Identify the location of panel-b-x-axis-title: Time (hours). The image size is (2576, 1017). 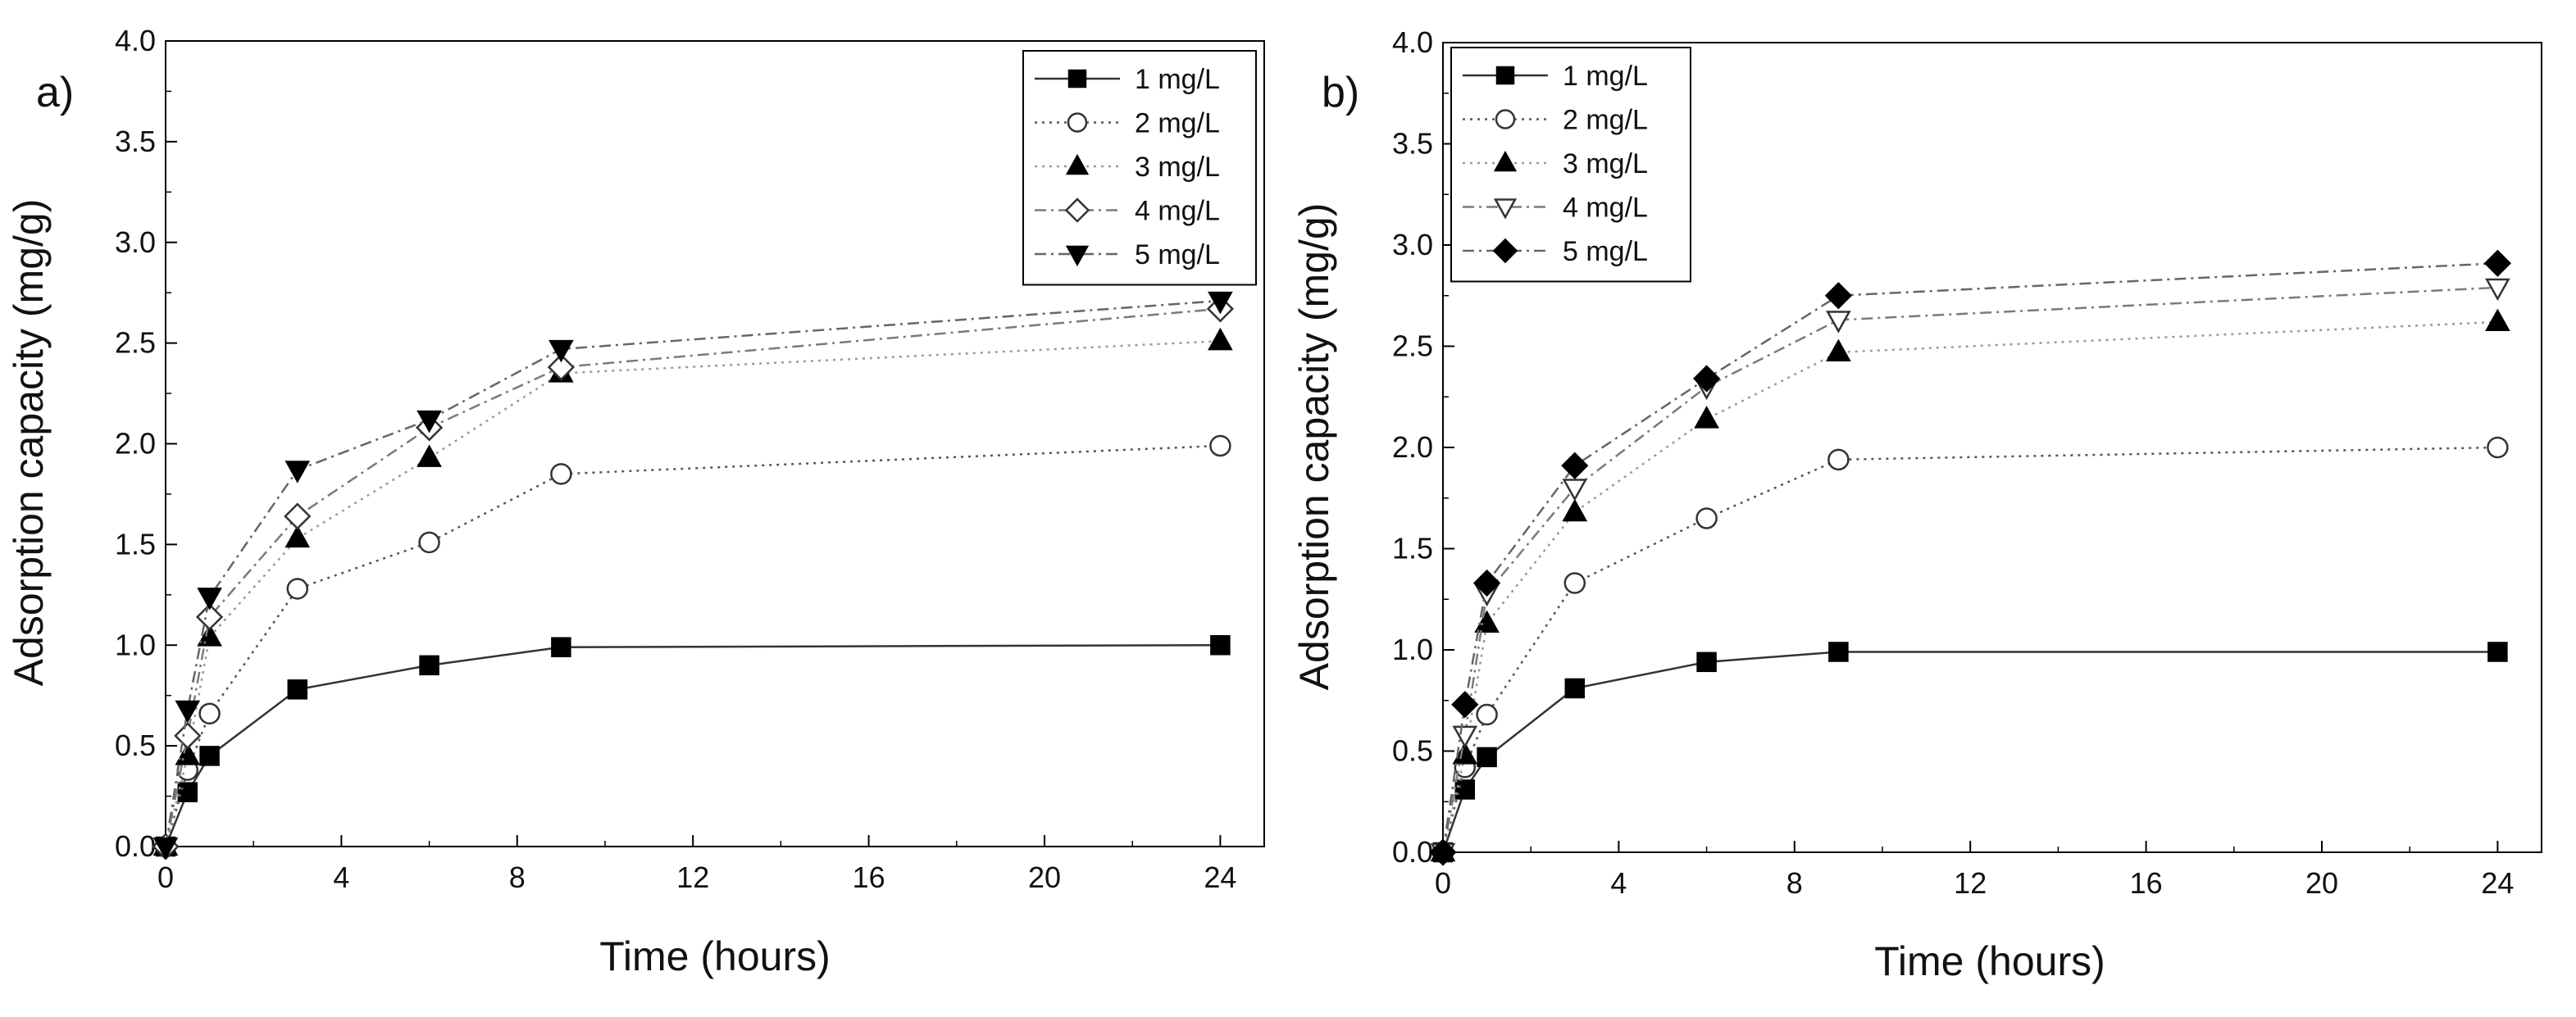
(1989, 961).